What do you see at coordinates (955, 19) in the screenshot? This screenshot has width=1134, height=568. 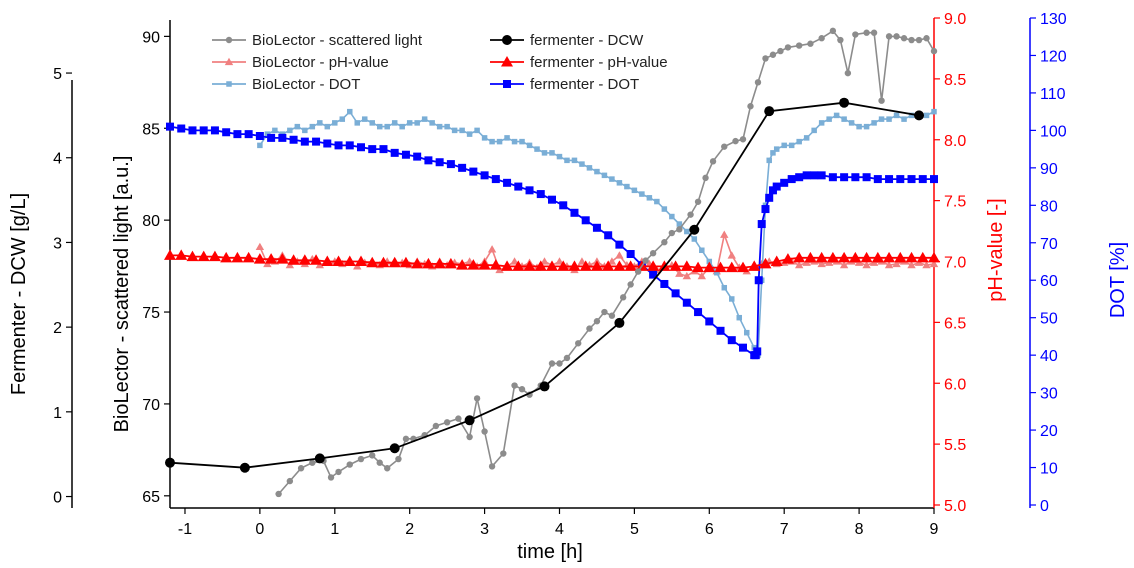 I see `ph-tick-label: 9.0` at bounding box center [955, 19].